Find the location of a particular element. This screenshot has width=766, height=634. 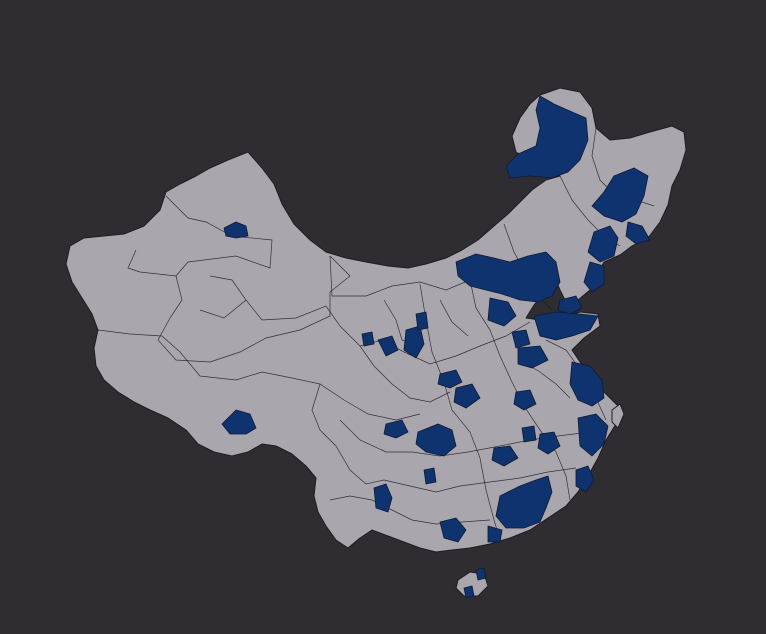

highlight-jiangsu is located at coordinates (587, 384).